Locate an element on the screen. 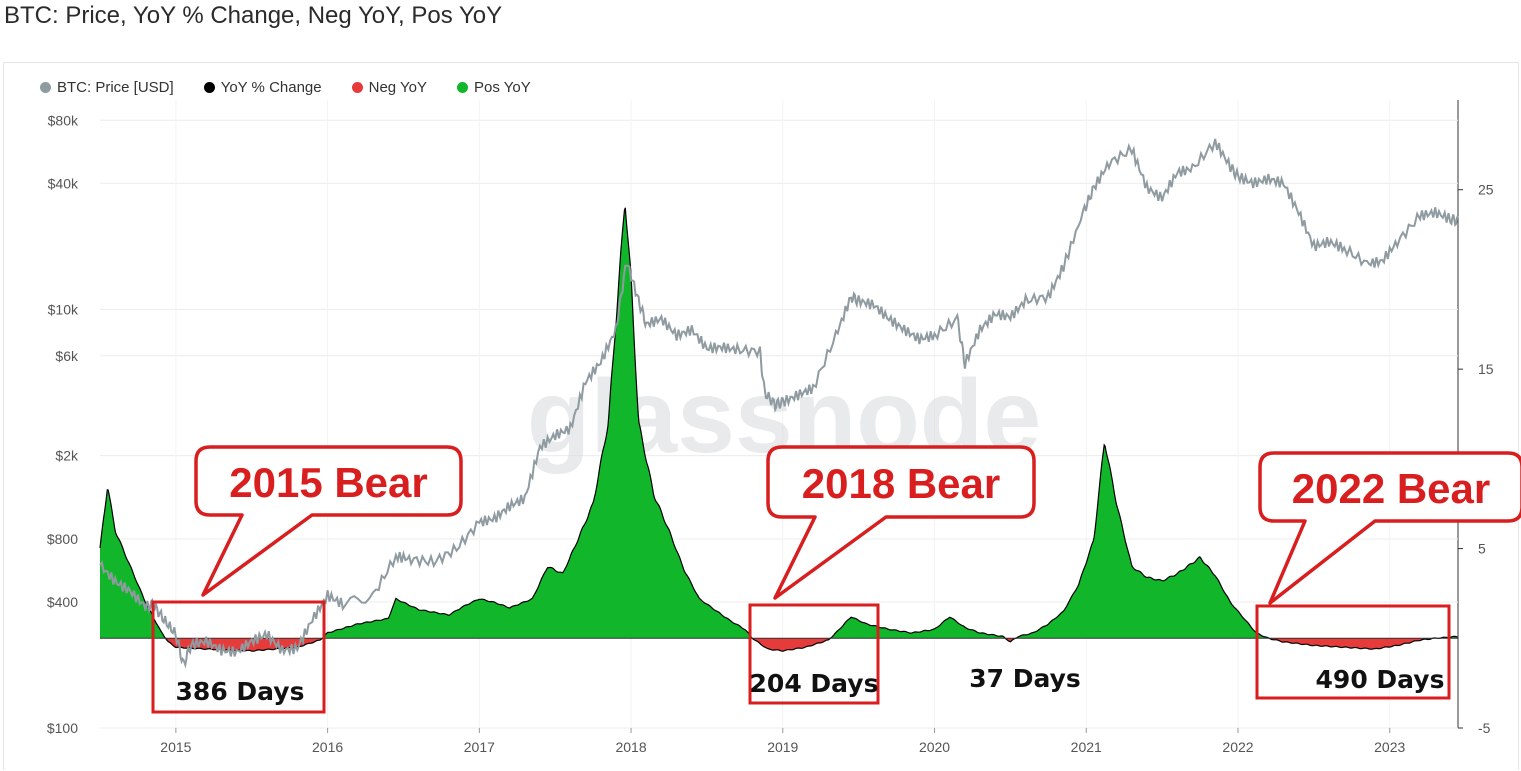  y-left-tick-label: $400 is located at coordinates (62, 602).